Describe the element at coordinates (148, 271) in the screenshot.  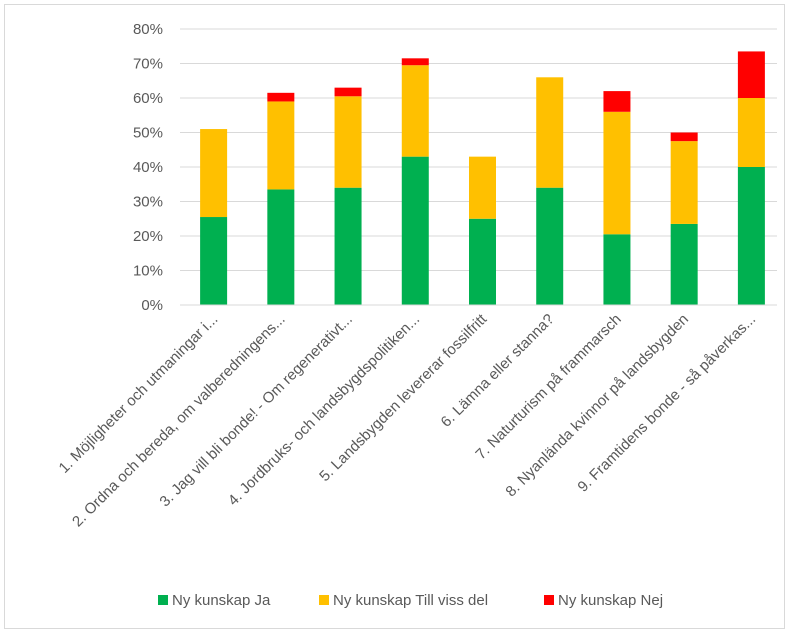
I see `y-tick-label: 10%` at that location.